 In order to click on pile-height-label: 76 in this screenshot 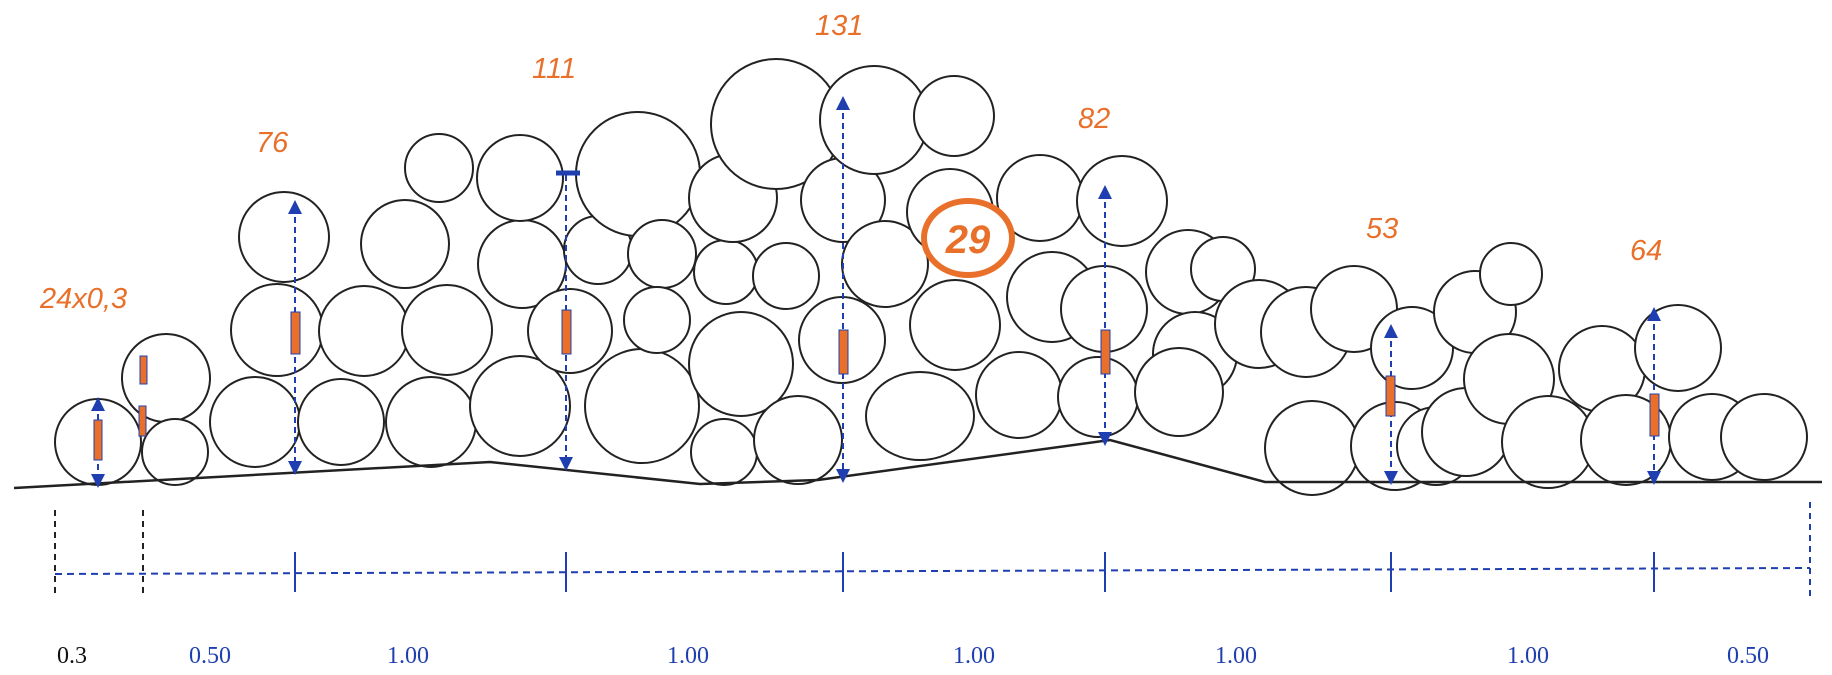, I will do `click(272, 143)`.